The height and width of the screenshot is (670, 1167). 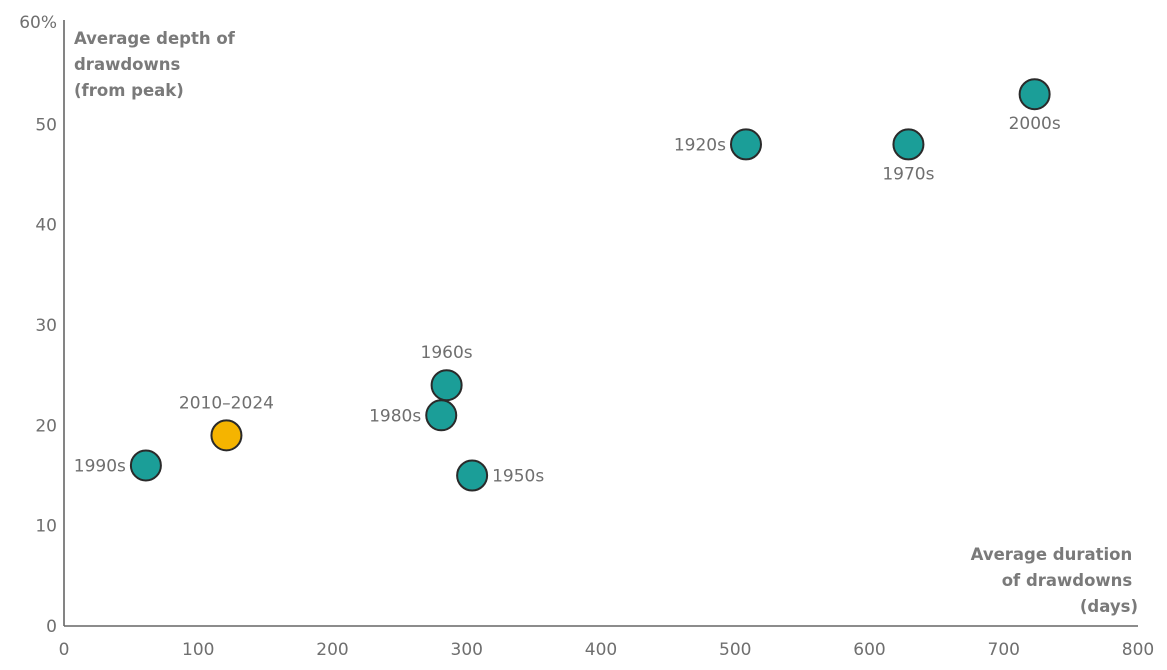 I want to click on data-point-label: 1980s, so click(x=395, y=416).